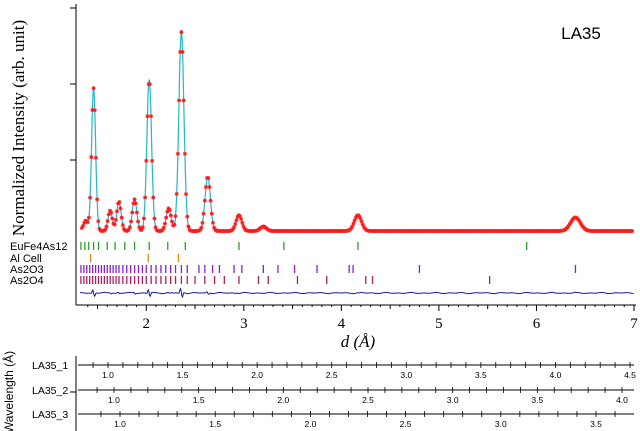 The width and height of the screenshot is (640, 431). What do you see at coordinates (630, 375) in the screenshot?
I see `wavelength-tick-label: 4.5` at bounding box center [630, 375].